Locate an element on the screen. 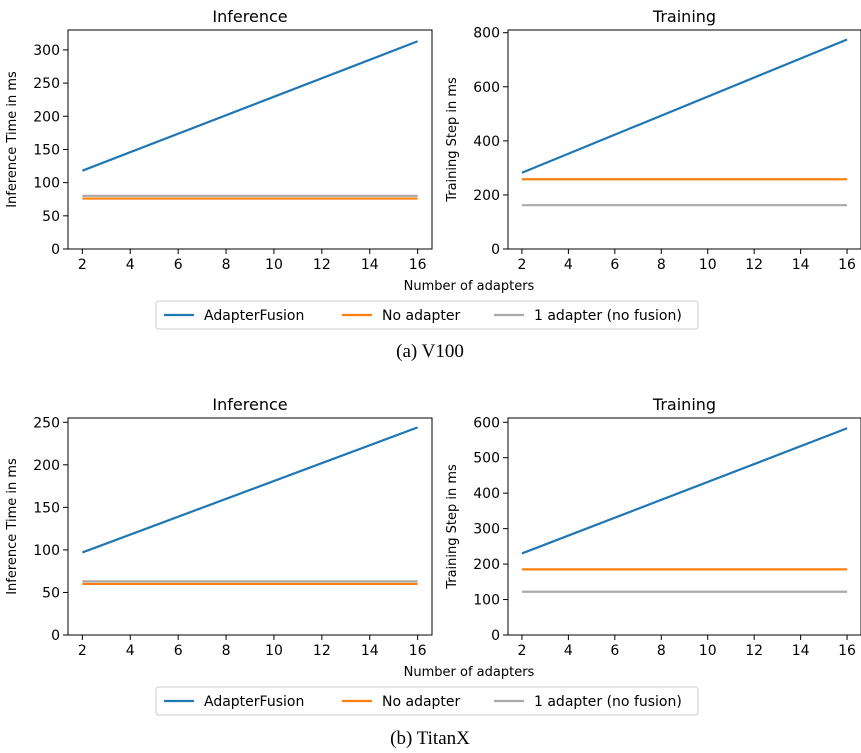 This screenshot has height=753, width=861. subfigure-caption: (b) TitanX is located at coordinates (430, 738).